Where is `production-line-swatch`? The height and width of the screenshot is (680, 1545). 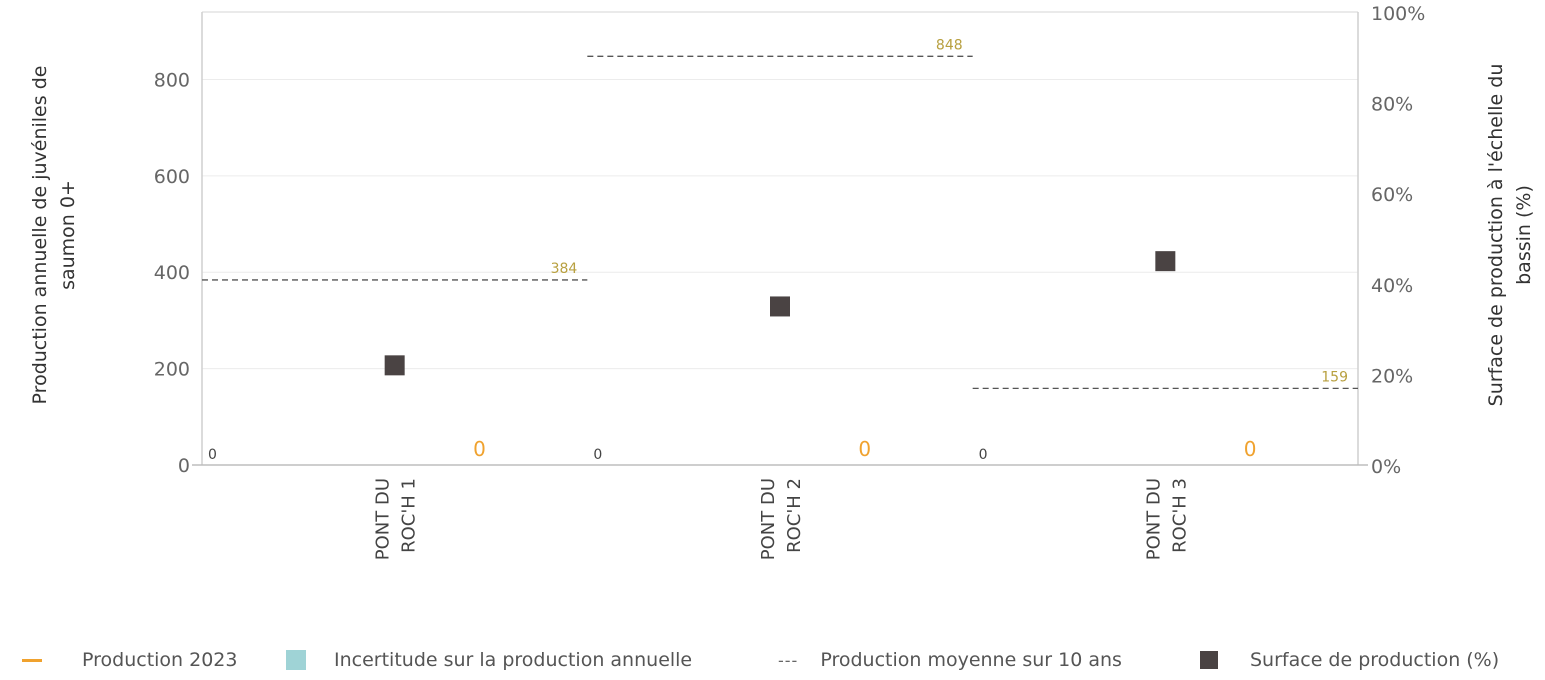 production-line-swatch is located at coordinates (32, 660).